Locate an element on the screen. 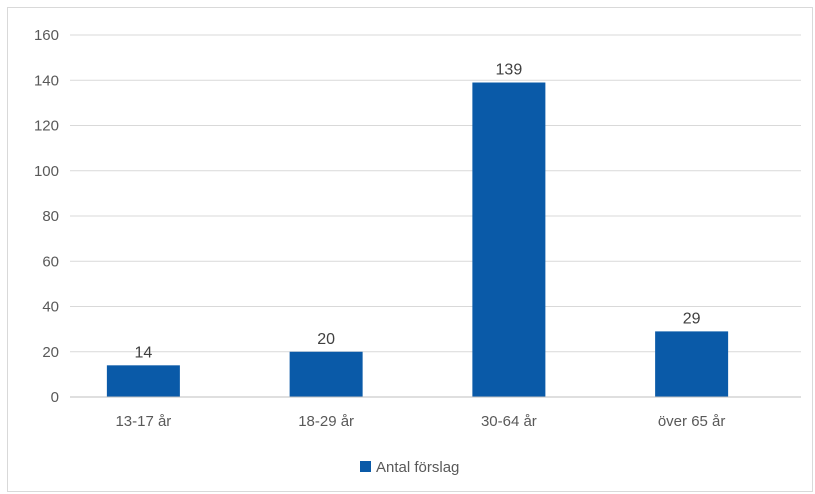  y-tick-label: 60 is located at coordinates (50, 261).